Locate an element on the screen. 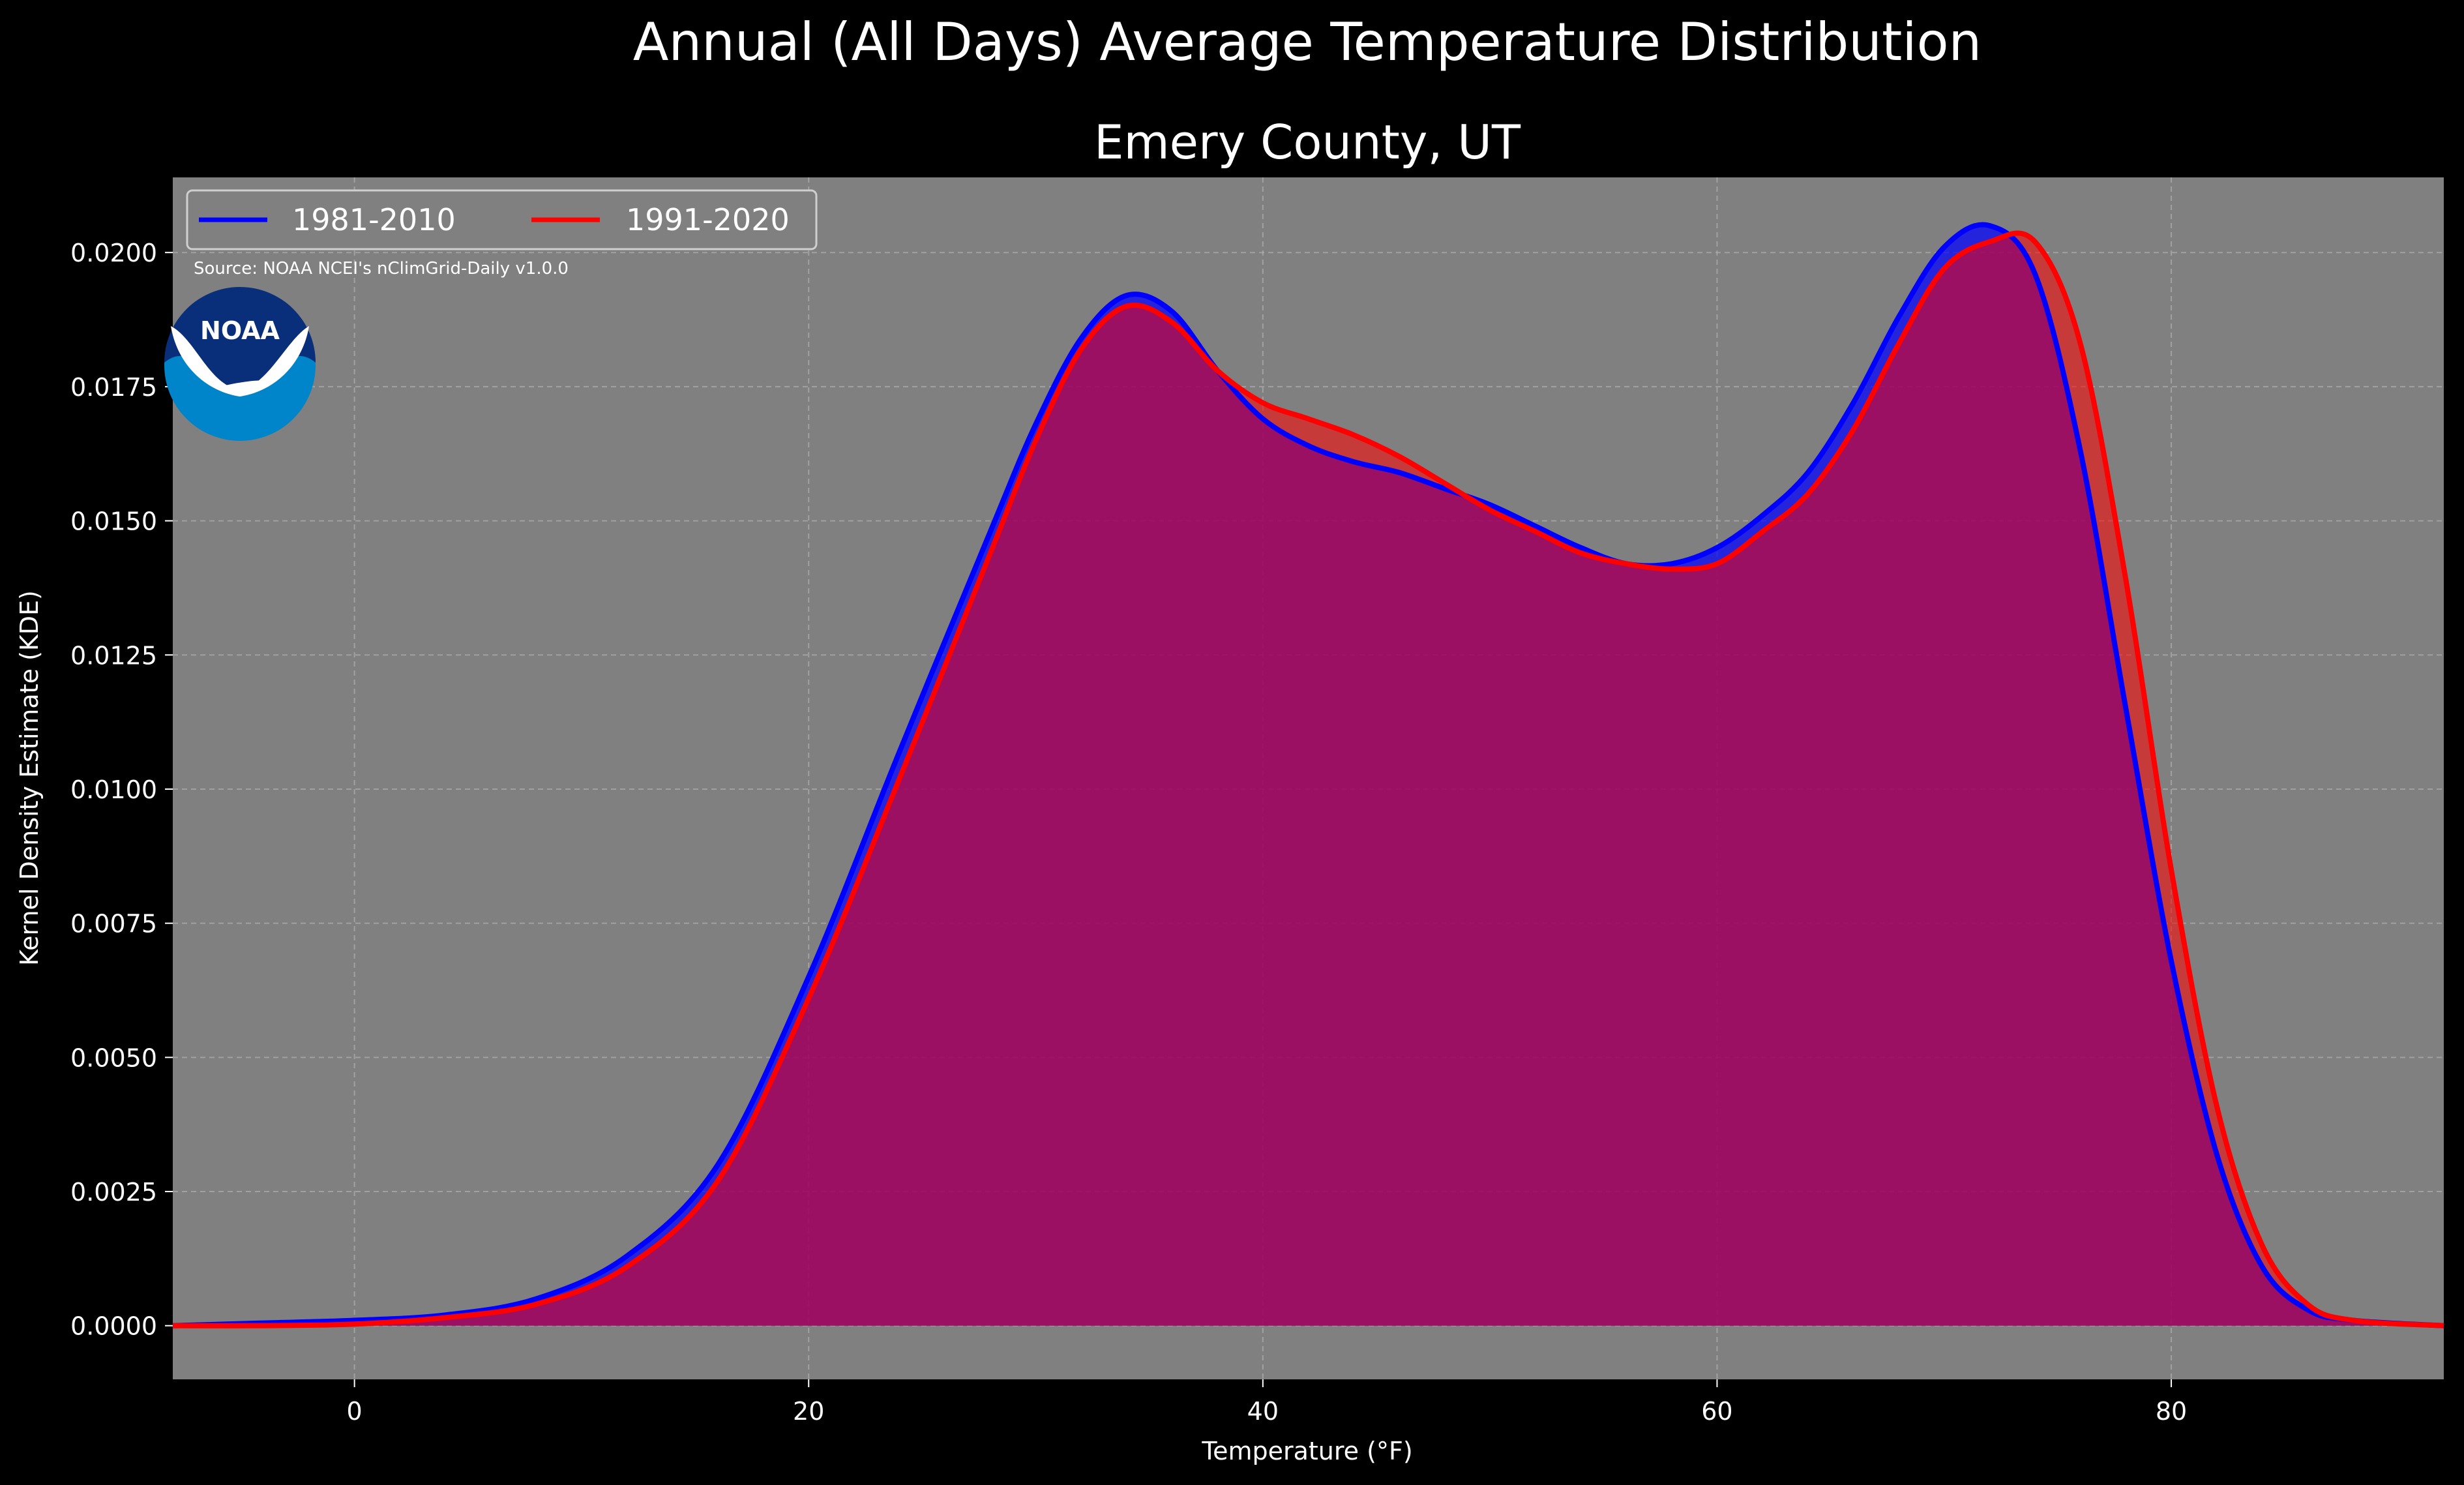  y-tick-label: 0.0150 is located at coordinates (113, 522).